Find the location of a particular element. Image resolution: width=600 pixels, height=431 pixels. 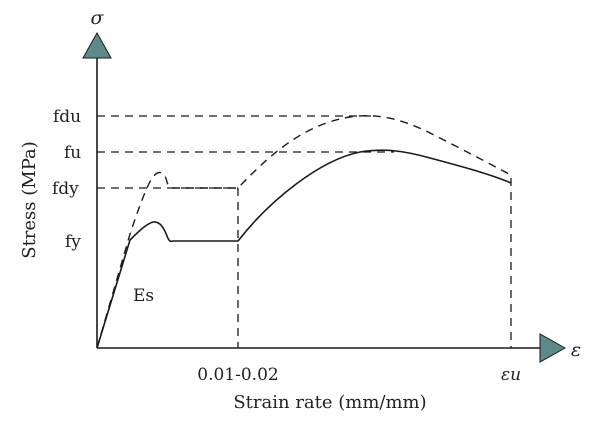

x-axis-title: Strain rate (mm/mm) is located at coordinates (329, 402).